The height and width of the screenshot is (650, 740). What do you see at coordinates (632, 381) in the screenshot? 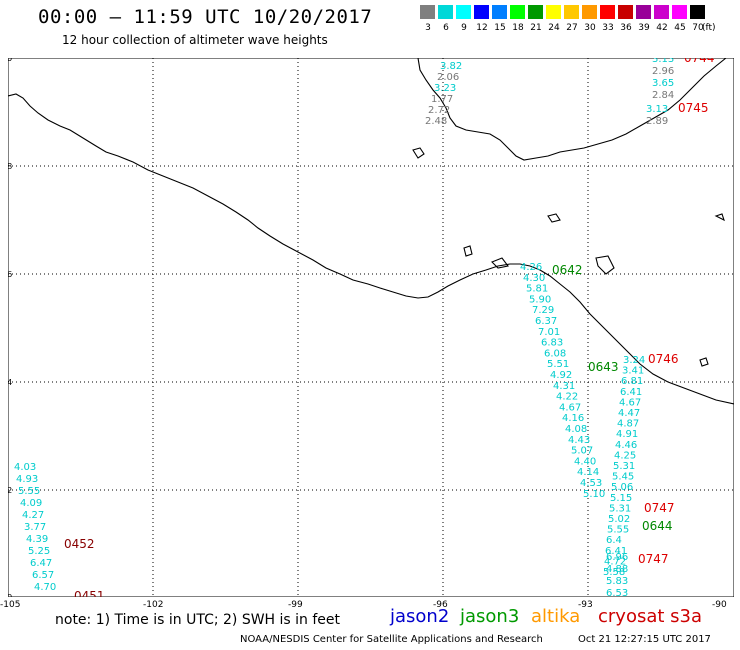
I see `wave-height-value: 6.81` at bounding box center [632, 381].